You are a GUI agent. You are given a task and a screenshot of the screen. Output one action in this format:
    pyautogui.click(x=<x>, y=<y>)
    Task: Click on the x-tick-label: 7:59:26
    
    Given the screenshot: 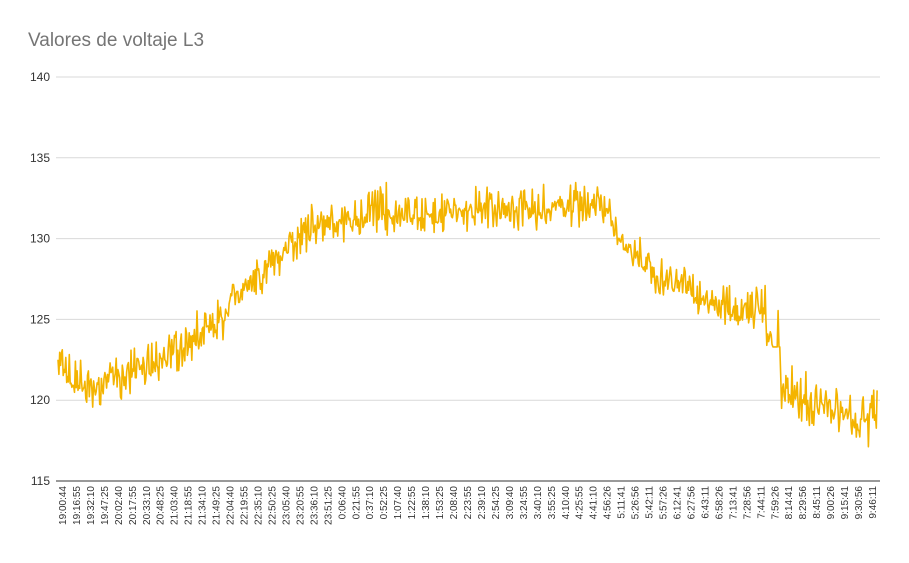 What is the action you would take?
    pyautogui.click(x=775, y=503)
    